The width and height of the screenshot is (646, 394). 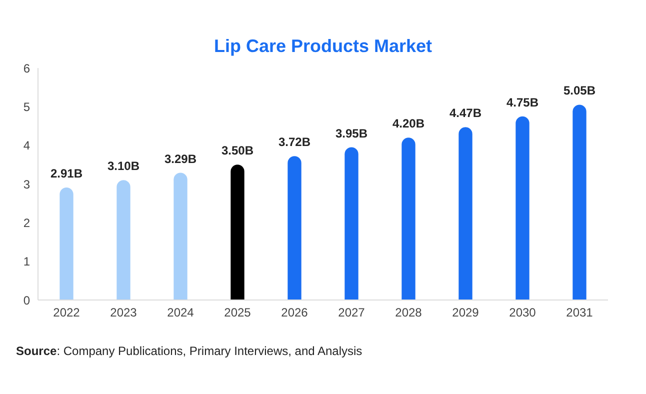 What do you see at coordinates (294, 142) in the screenshot?
I see `data-label: 3.72B` at bounding box center [294, 142].